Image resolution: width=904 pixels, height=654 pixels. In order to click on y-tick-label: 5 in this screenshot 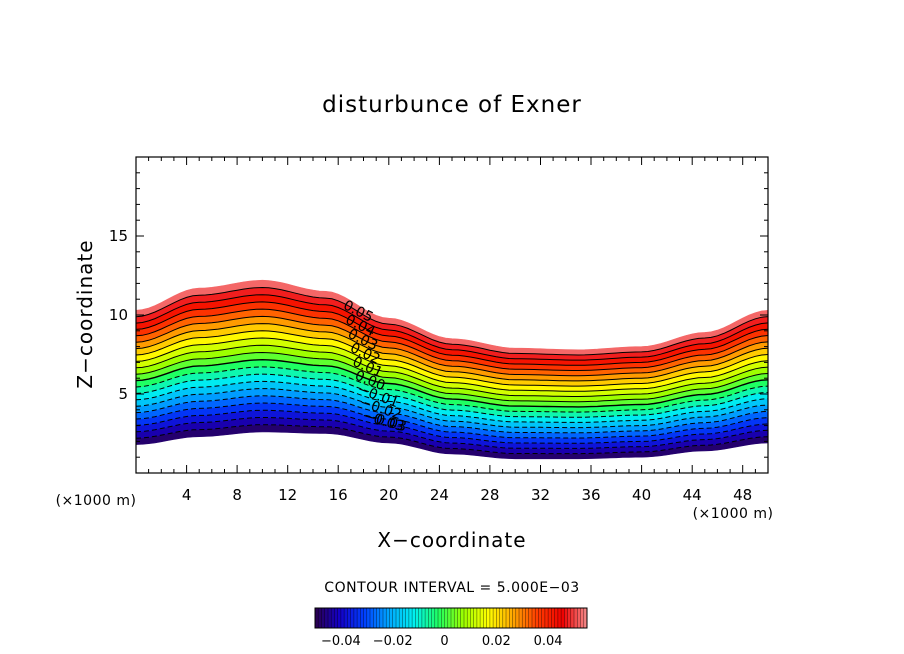, I will do `click(123, 394)`.